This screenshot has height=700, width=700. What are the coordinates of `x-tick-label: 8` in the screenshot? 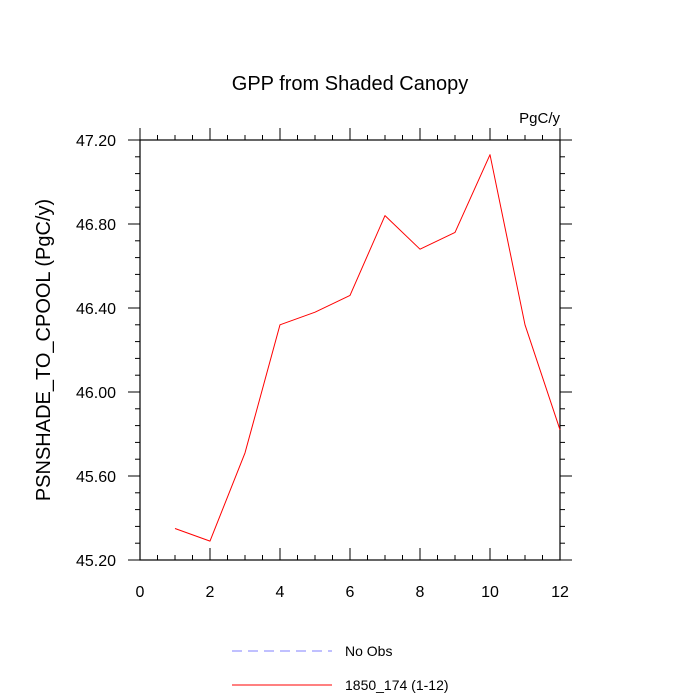 It's located at (420, 592).